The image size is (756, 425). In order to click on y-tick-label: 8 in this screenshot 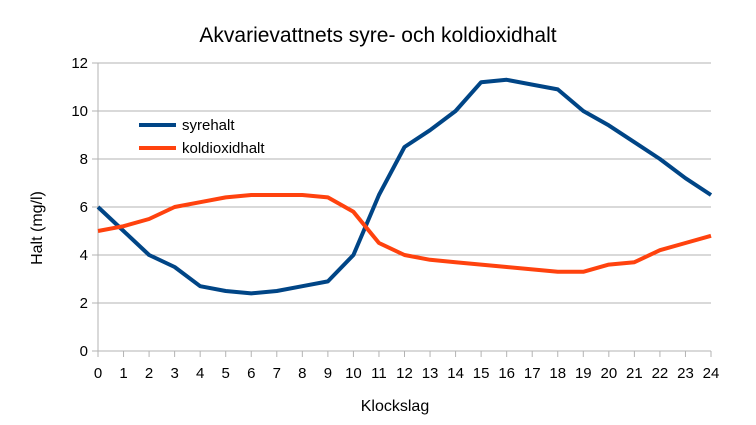, I will do `click(84, 159)`.